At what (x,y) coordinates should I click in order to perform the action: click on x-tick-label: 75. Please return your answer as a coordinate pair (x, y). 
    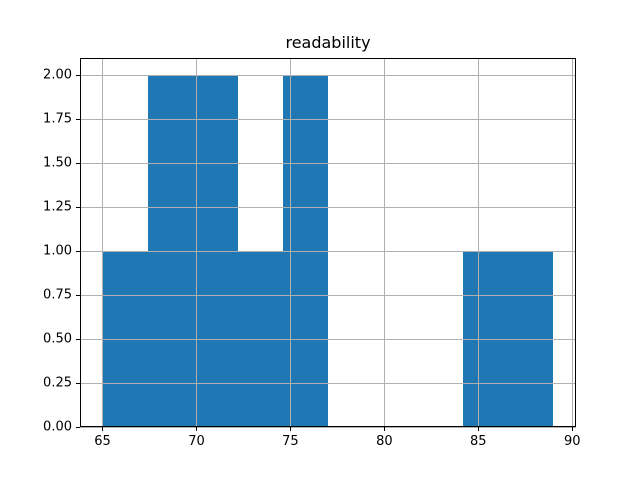
    Looking at the image, I should click on (290, 442).